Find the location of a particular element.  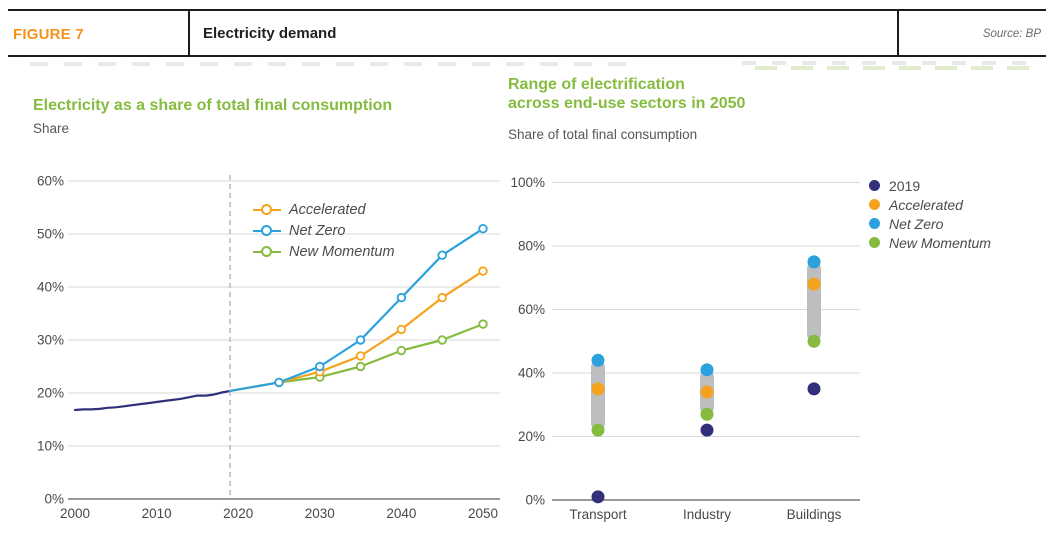

svg-text: 30% is located at coordinates (50, 340).